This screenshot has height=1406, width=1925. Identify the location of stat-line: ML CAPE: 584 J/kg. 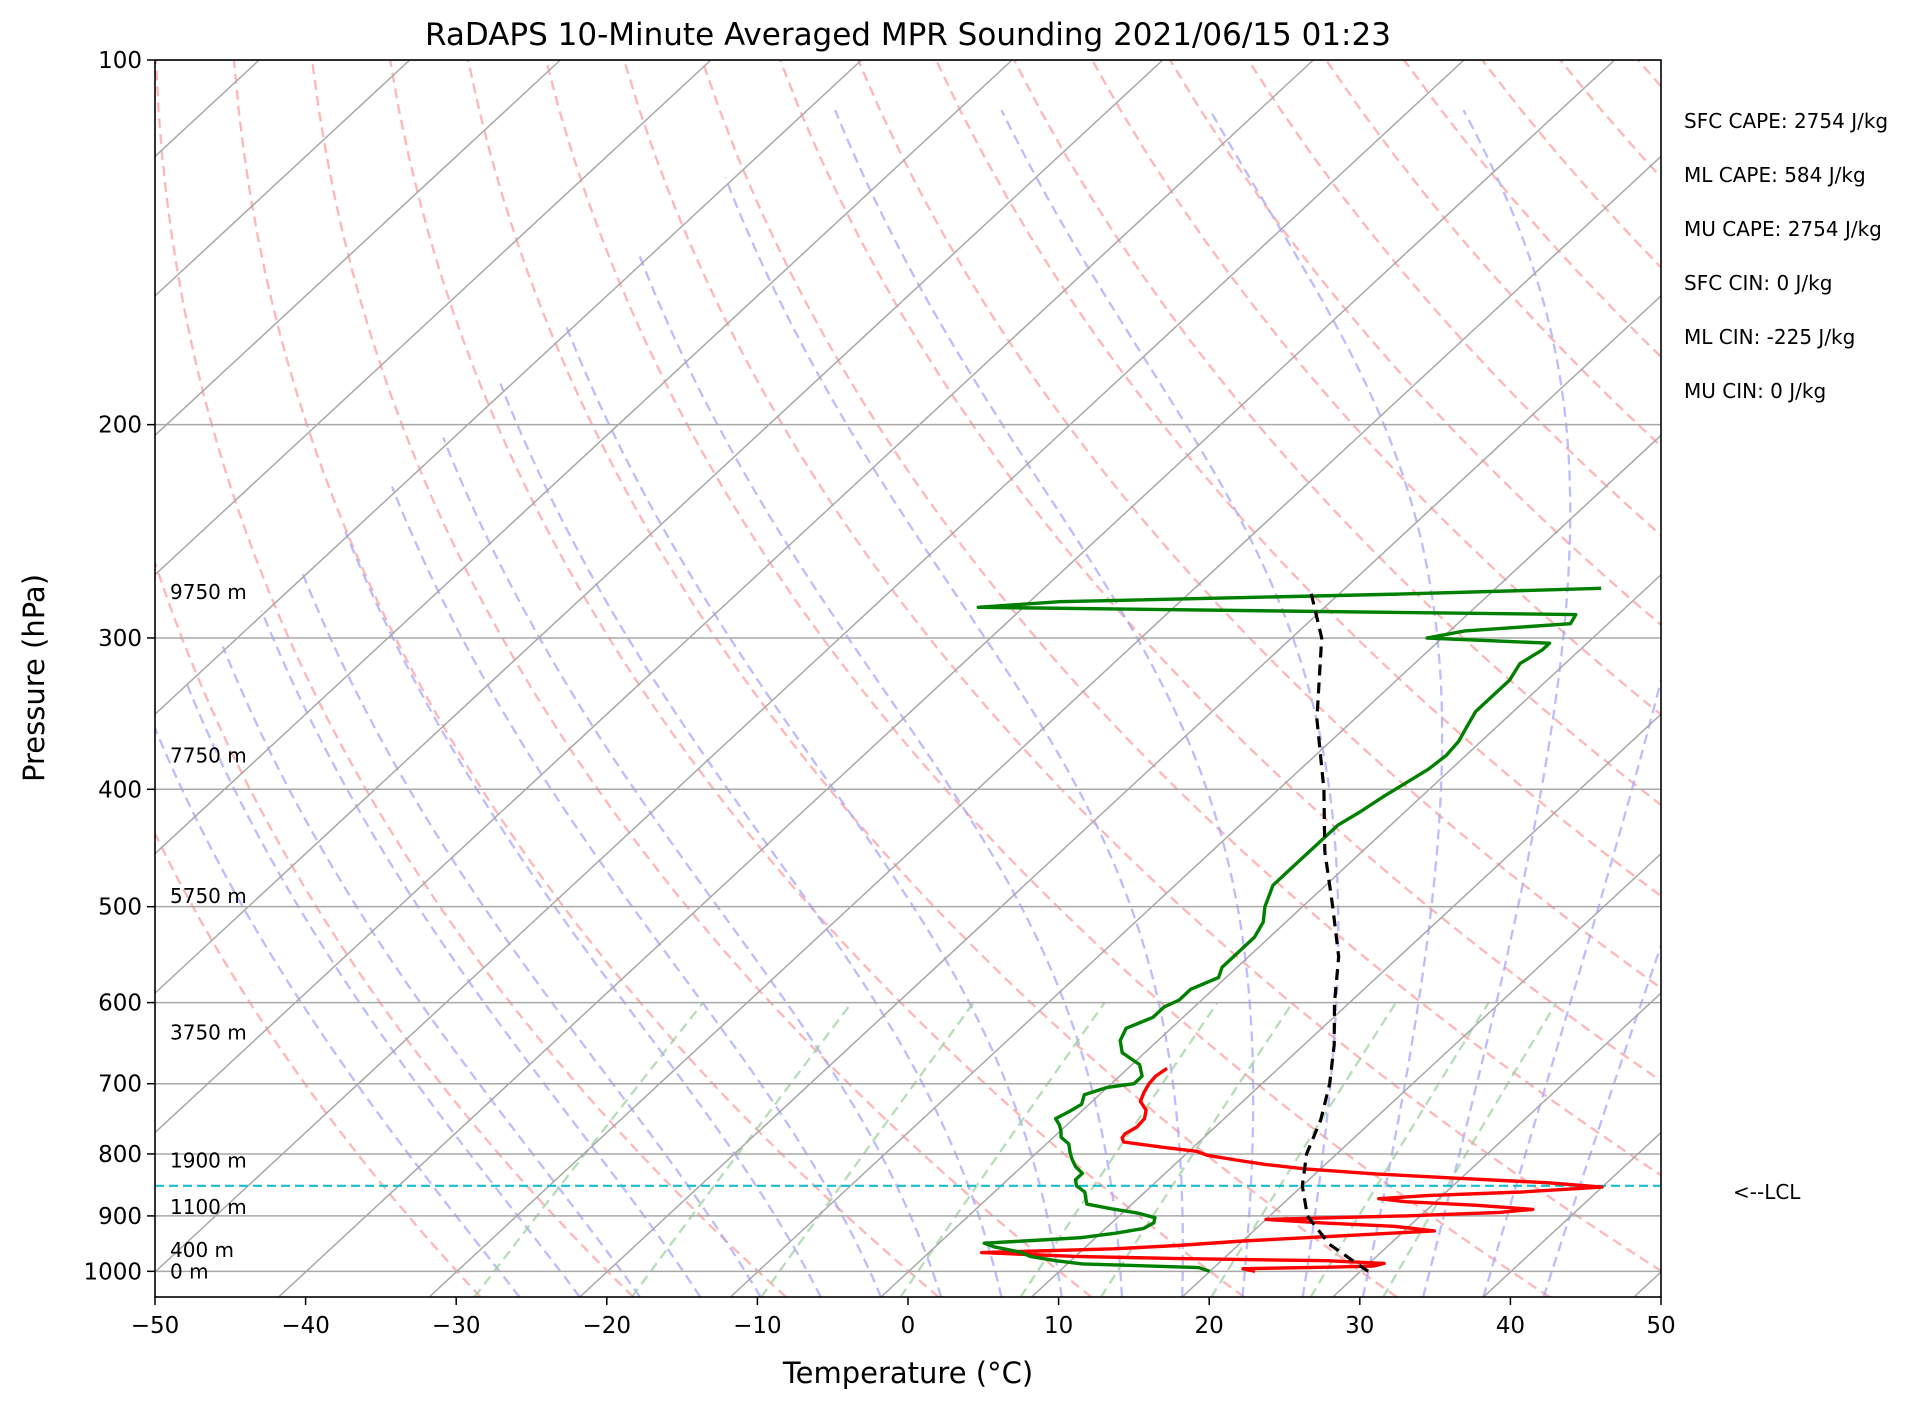
(1775, 175).